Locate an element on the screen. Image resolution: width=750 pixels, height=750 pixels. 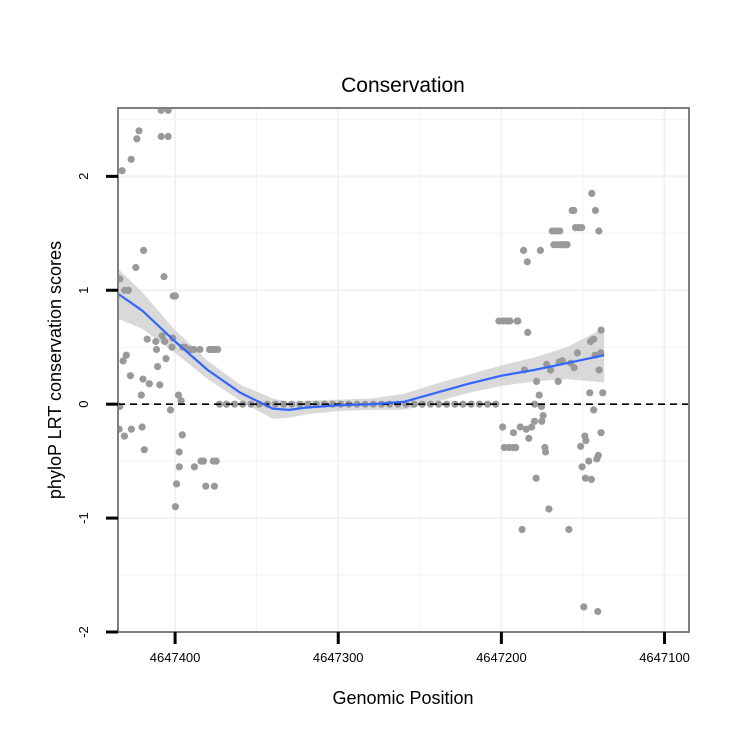
y-tick-label: -2 is located at coordinates (83, 632).